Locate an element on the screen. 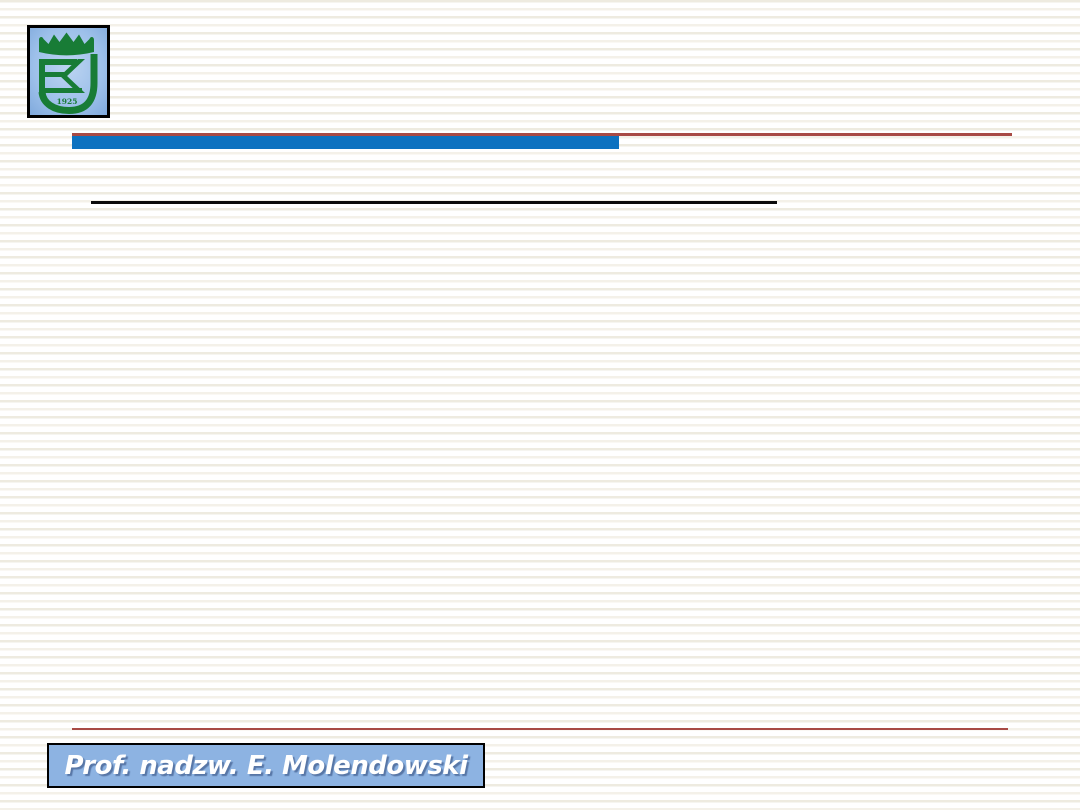 This screenshot has height=810, width=1080. author-footer-box: Prof. nadzw. E. Molendowski is located at coordinates (266, 765).